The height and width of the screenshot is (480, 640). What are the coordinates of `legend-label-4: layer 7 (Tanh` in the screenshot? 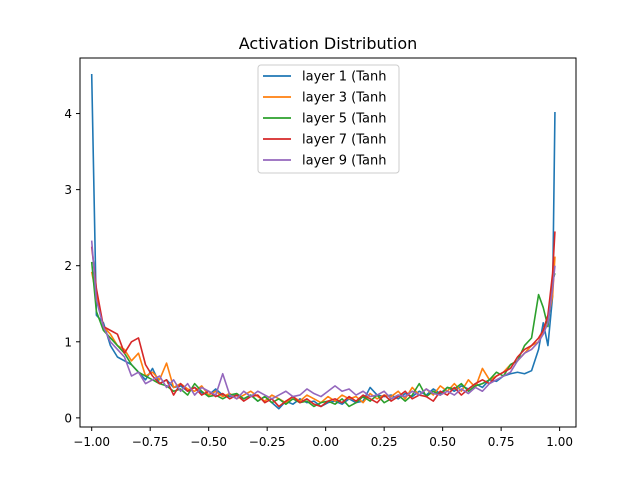 It's located at (344, 140).